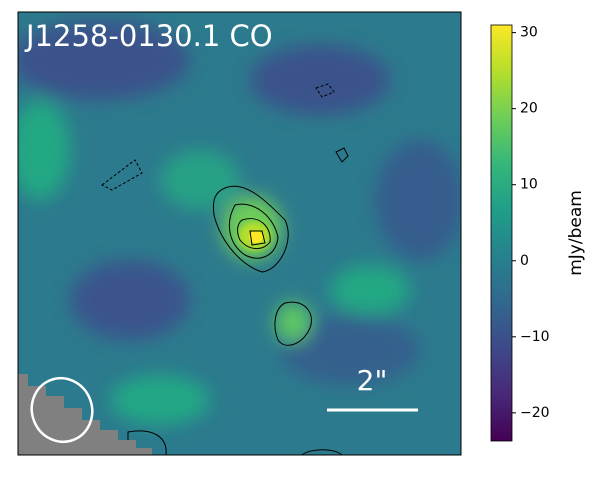  Describe the element at coordinates (576, 233) in the screenshot. I see `colorbar-label: mJy/beam` at that location.